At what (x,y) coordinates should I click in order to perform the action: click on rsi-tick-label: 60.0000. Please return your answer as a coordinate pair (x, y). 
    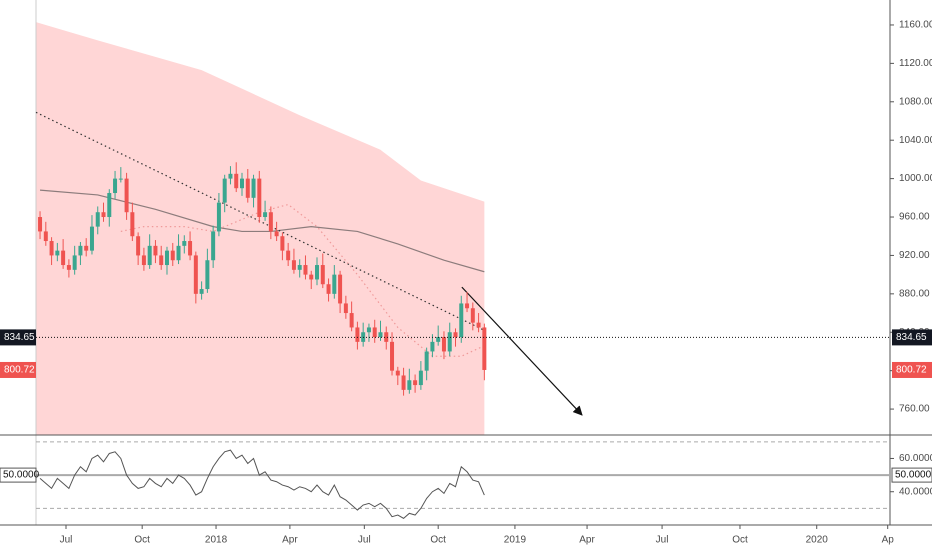
    Looking at the image, I should click on (915, 458).